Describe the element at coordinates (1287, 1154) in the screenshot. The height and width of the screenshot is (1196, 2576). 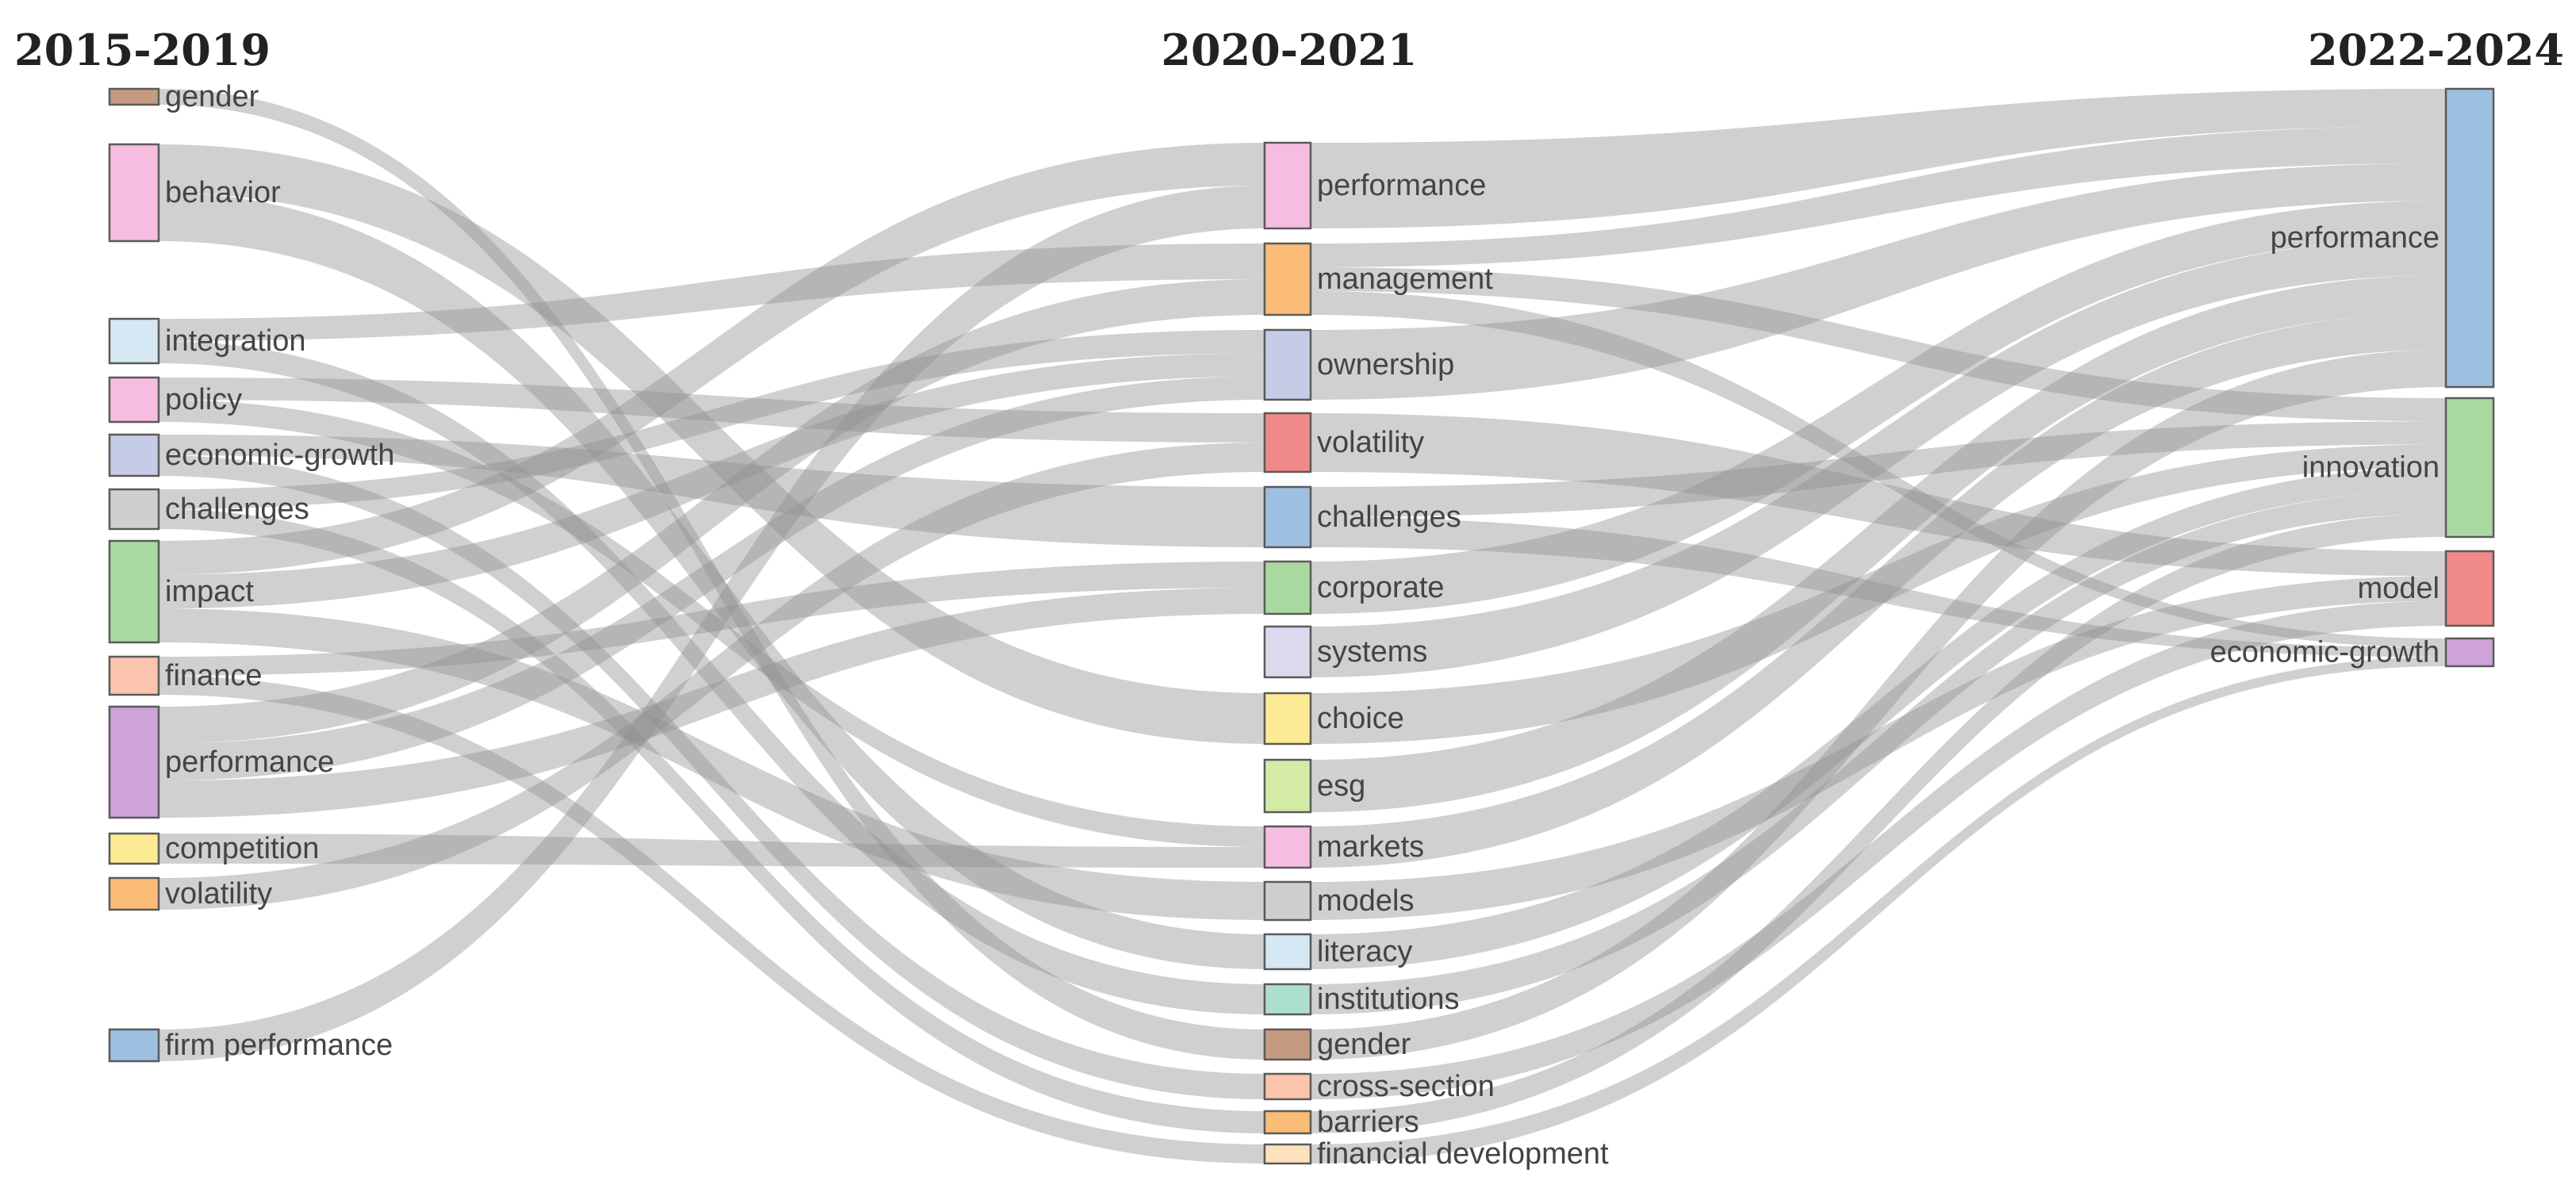
I see `node-bar-b-financial-development` at that location.